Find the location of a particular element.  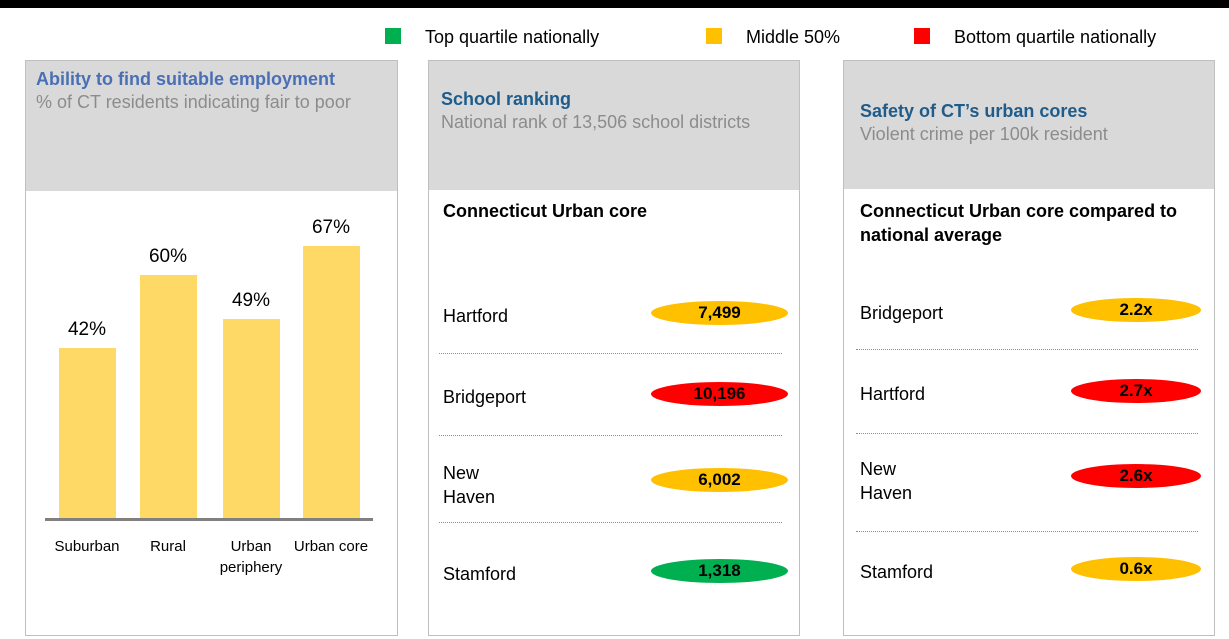

rank-badge: 2.7x is located at coordinates (1136, 391).